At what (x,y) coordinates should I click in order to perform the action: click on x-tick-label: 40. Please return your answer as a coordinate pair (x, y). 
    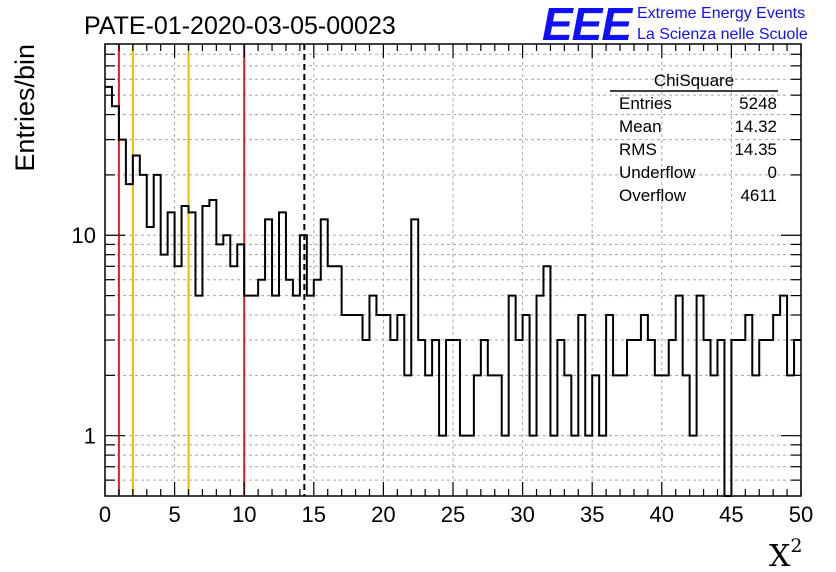
    Looking at the image, I should click on (662, 514).